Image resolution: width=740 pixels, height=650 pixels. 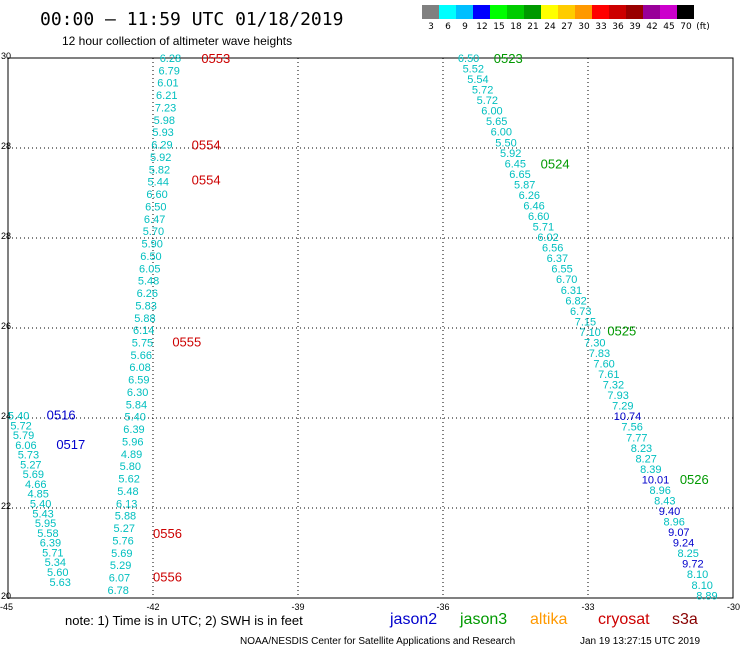 I want to click on wave-height-label: 9.24, so click(x=683, y=544).